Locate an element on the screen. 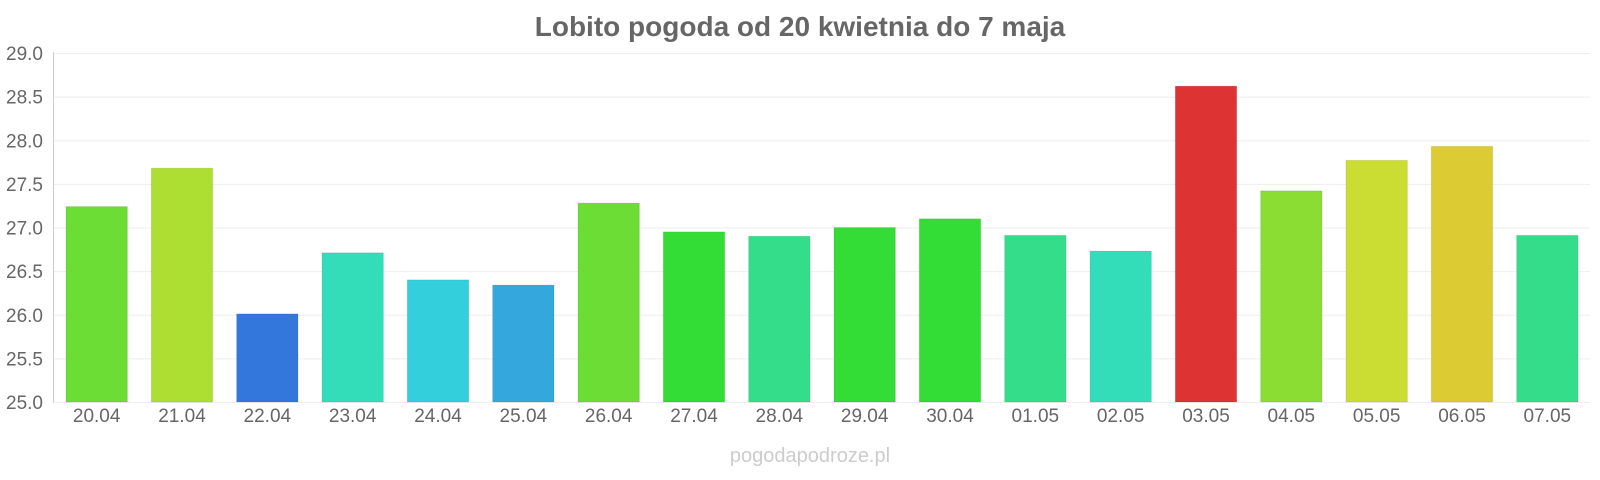  bar-29.04 is located at coordinates (864, 315).